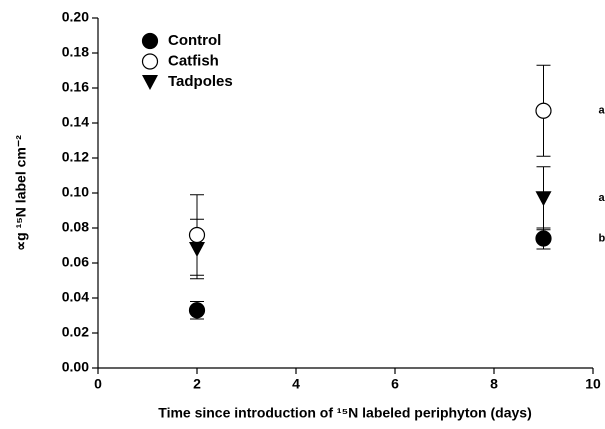  What do you see at coordinates (296, 384) in the screenshot?
I see `x-tick-label: 4` at bounding box center [296, 384].